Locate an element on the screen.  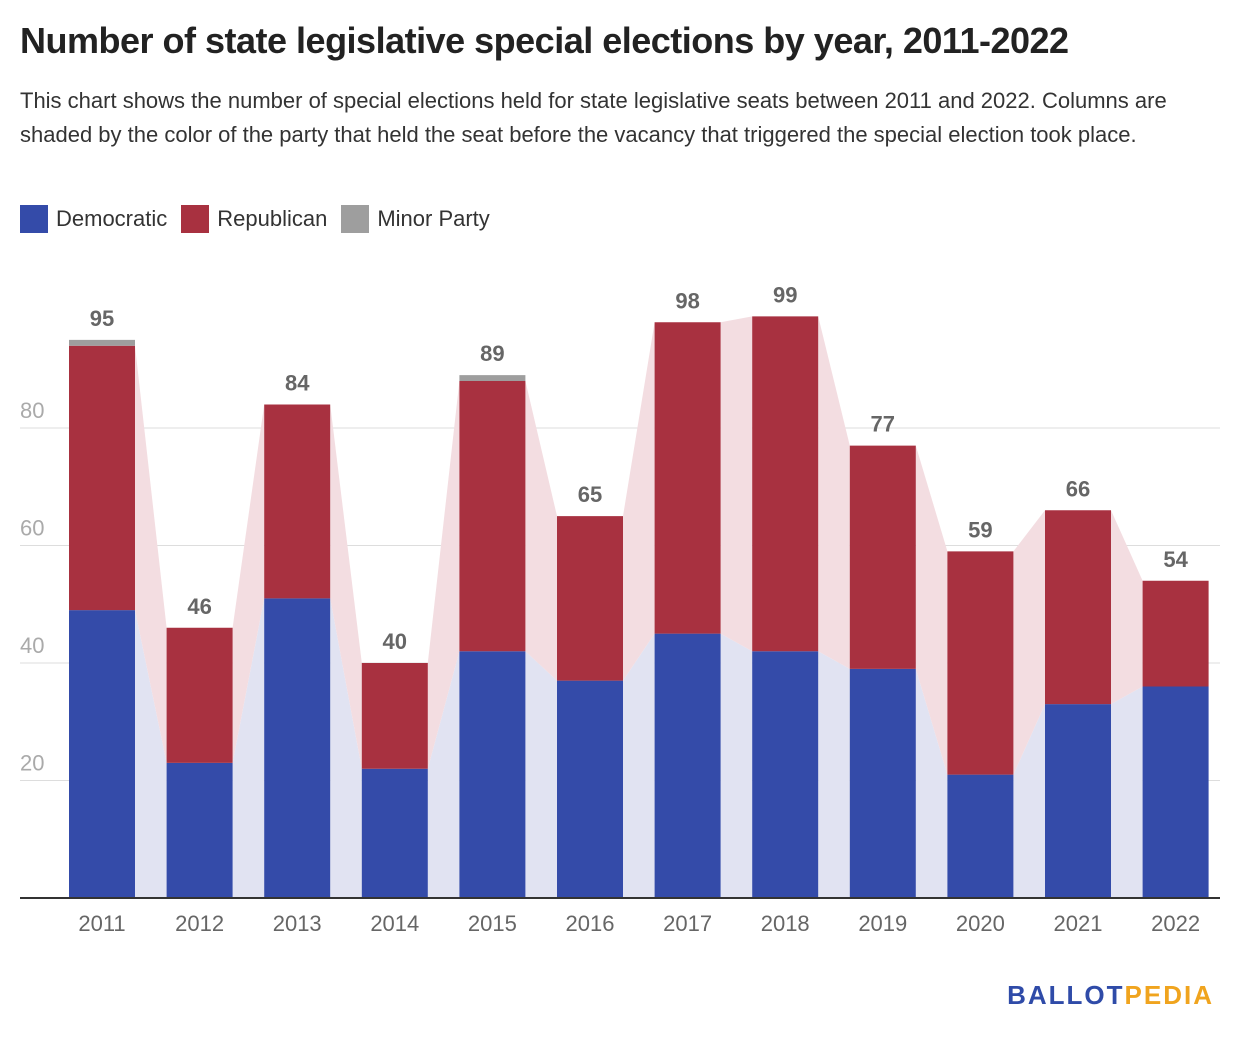
band-republican-2020 is located at coordinates (1029, 642).